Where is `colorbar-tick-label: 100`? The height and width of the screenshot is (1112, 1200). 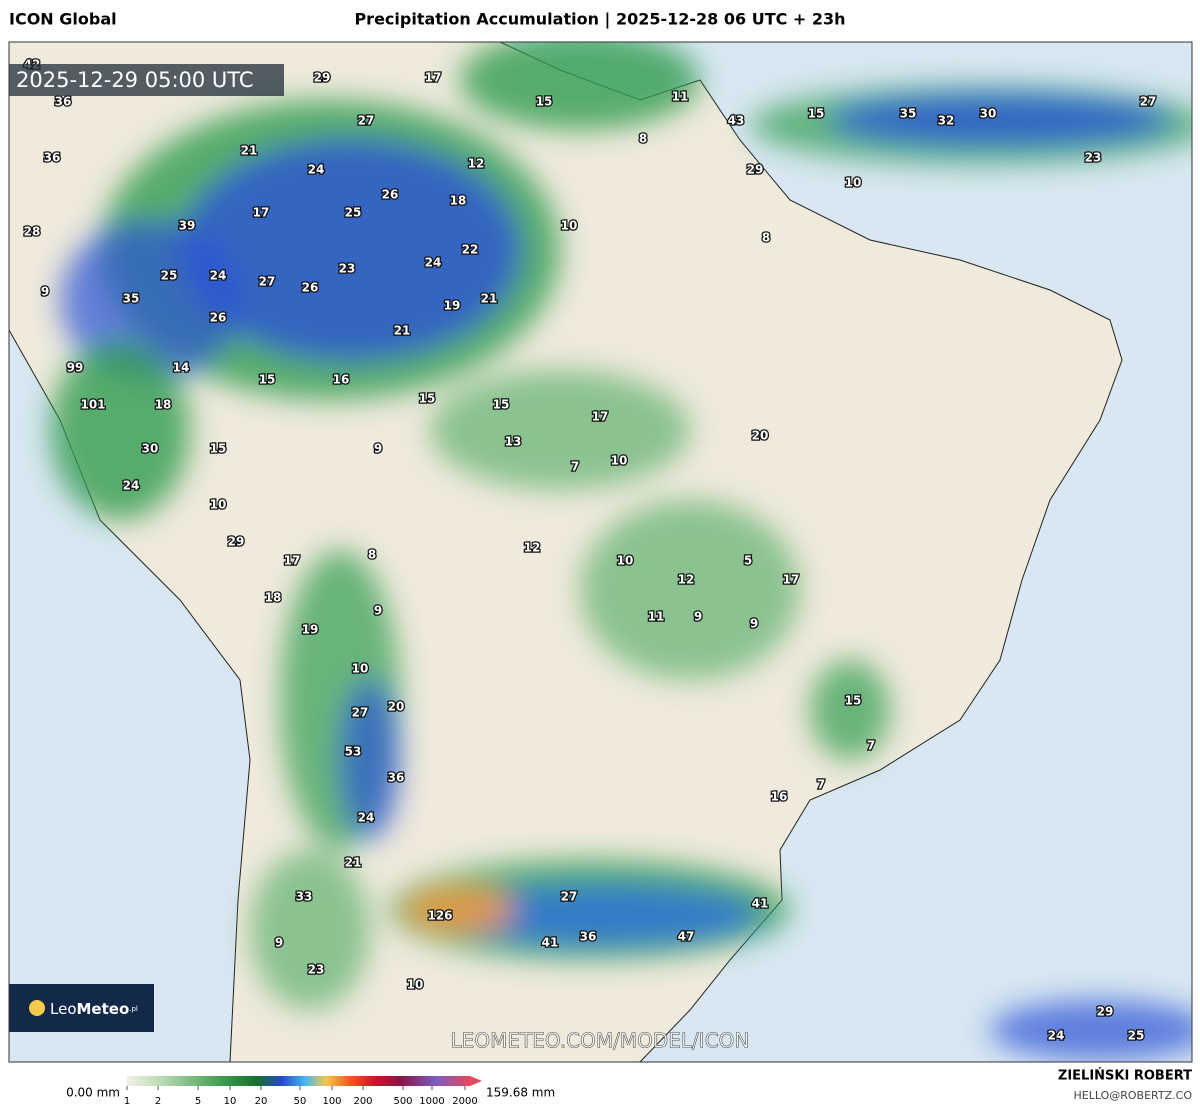
colorbar-tick-label: 100 is located at coordinates (331, 1101).